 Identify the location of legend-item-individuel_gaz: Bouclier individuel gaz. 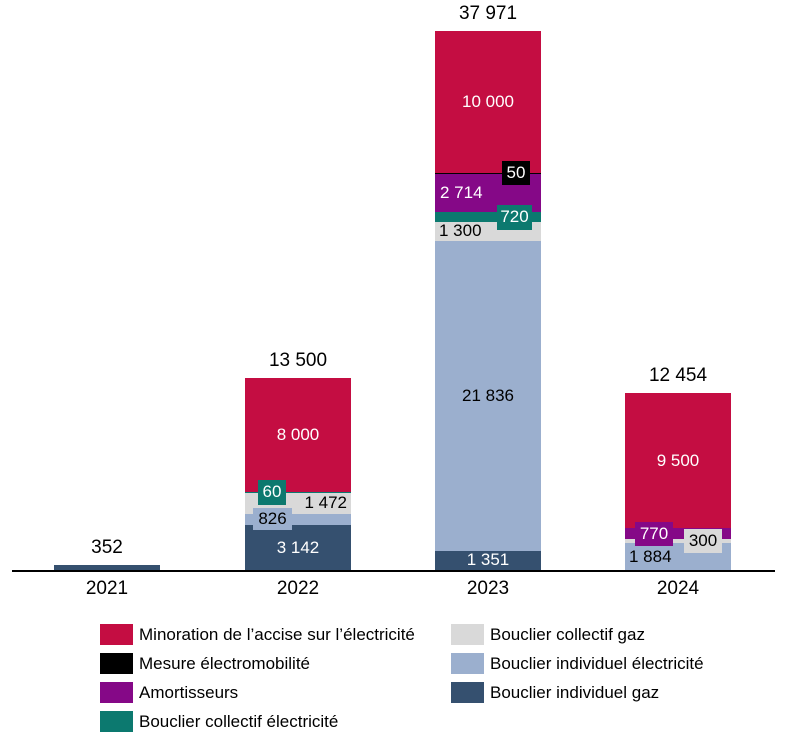
(555, 692).